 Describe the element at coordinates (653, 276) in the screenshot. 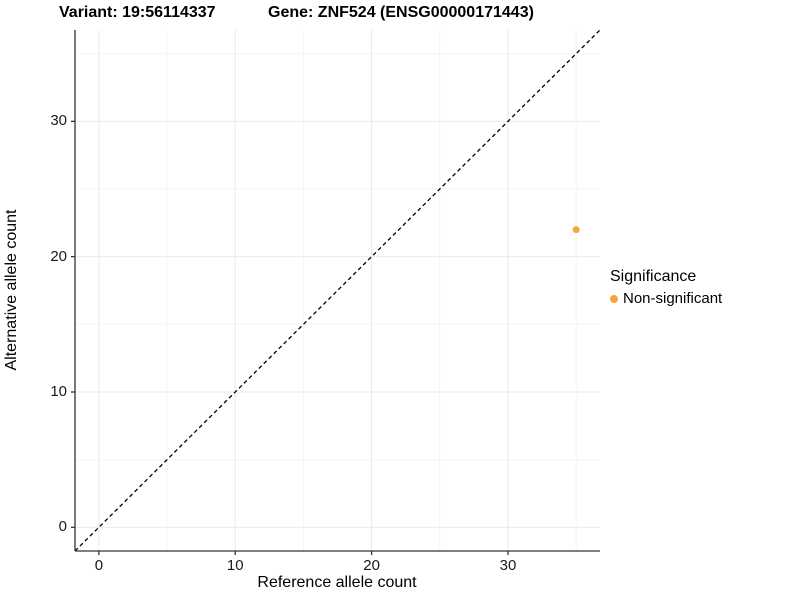

I see `legend-title: Significance` at that location.